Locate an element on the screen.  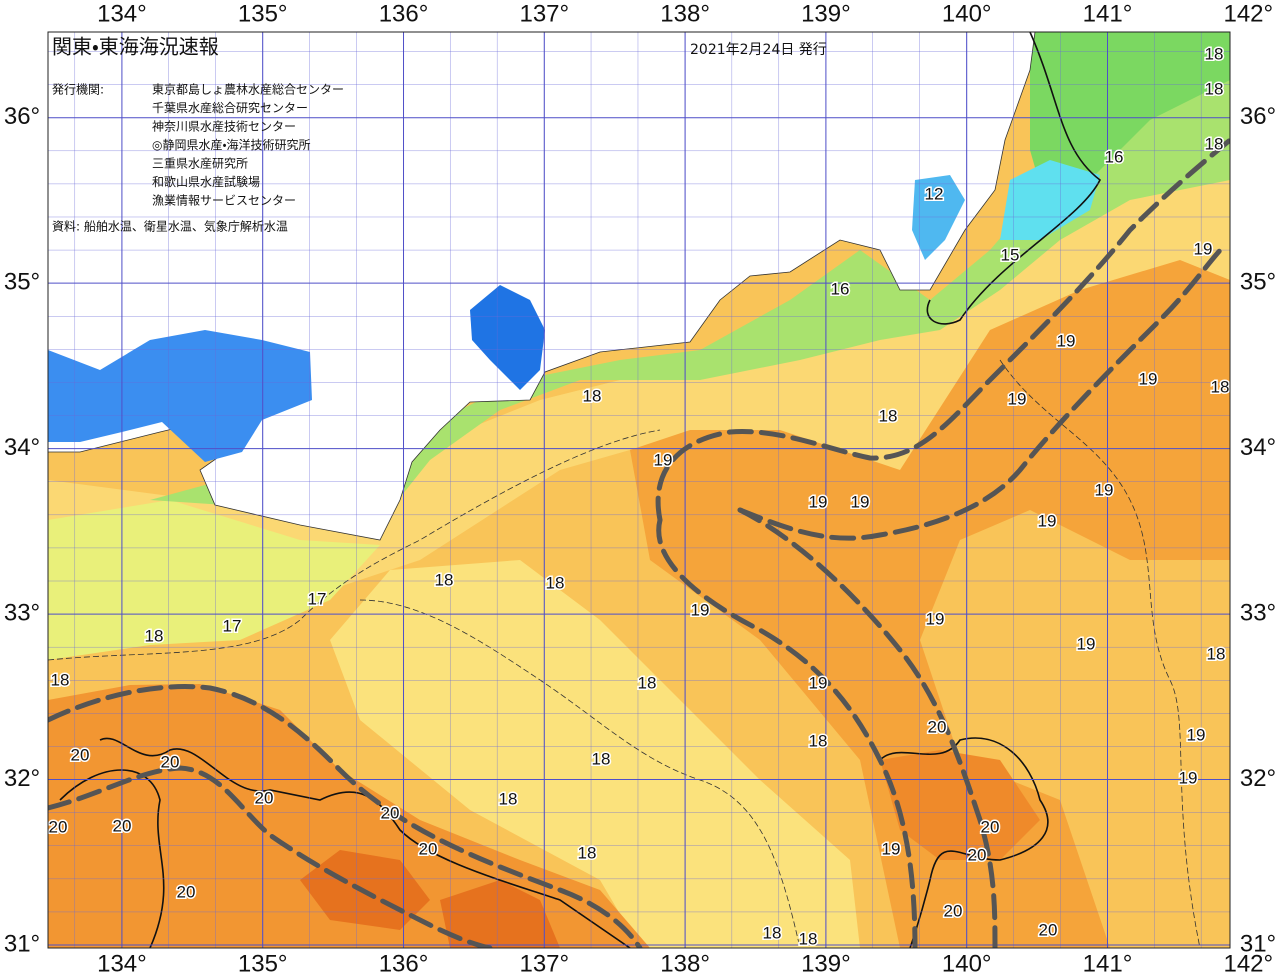
y-tick-label: 36° is located at coordinates (1258, 116).